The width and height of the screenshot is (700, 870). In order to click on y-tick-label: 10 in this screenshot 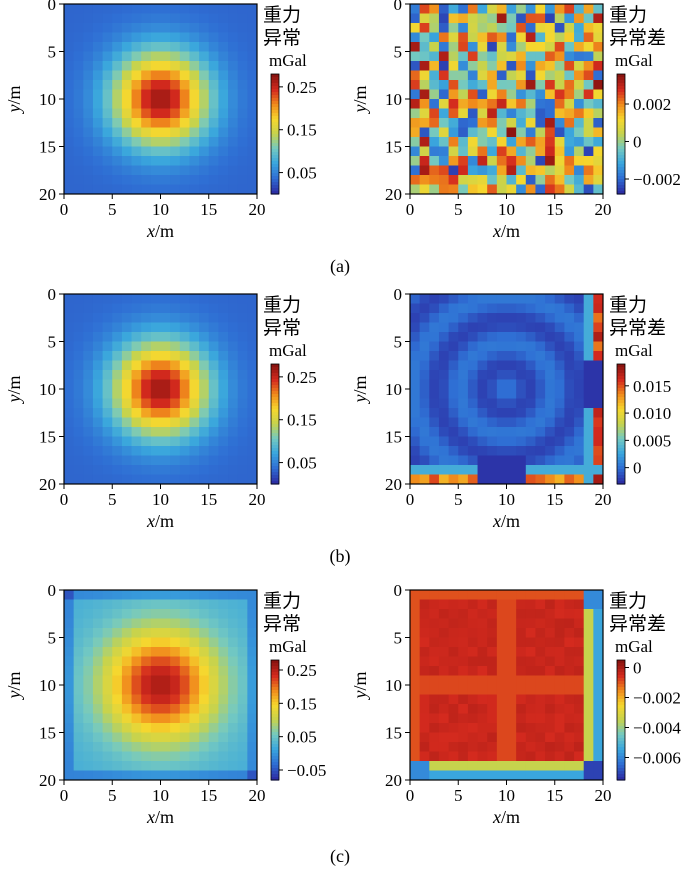, I will do `click(393, 389)`.